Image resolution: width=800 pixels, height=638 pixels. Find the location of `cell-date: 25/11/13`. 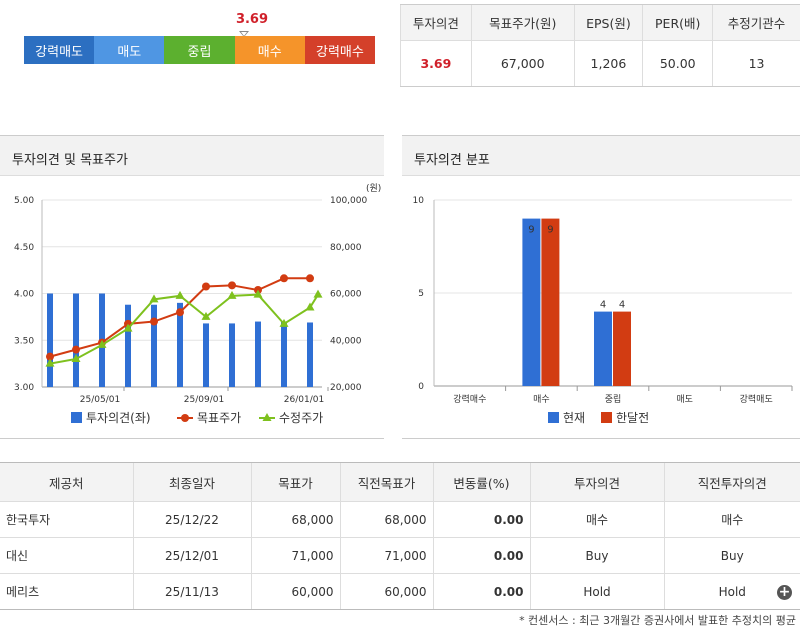

cell-date: 25/11/13 is located at coordinates (191, 591).